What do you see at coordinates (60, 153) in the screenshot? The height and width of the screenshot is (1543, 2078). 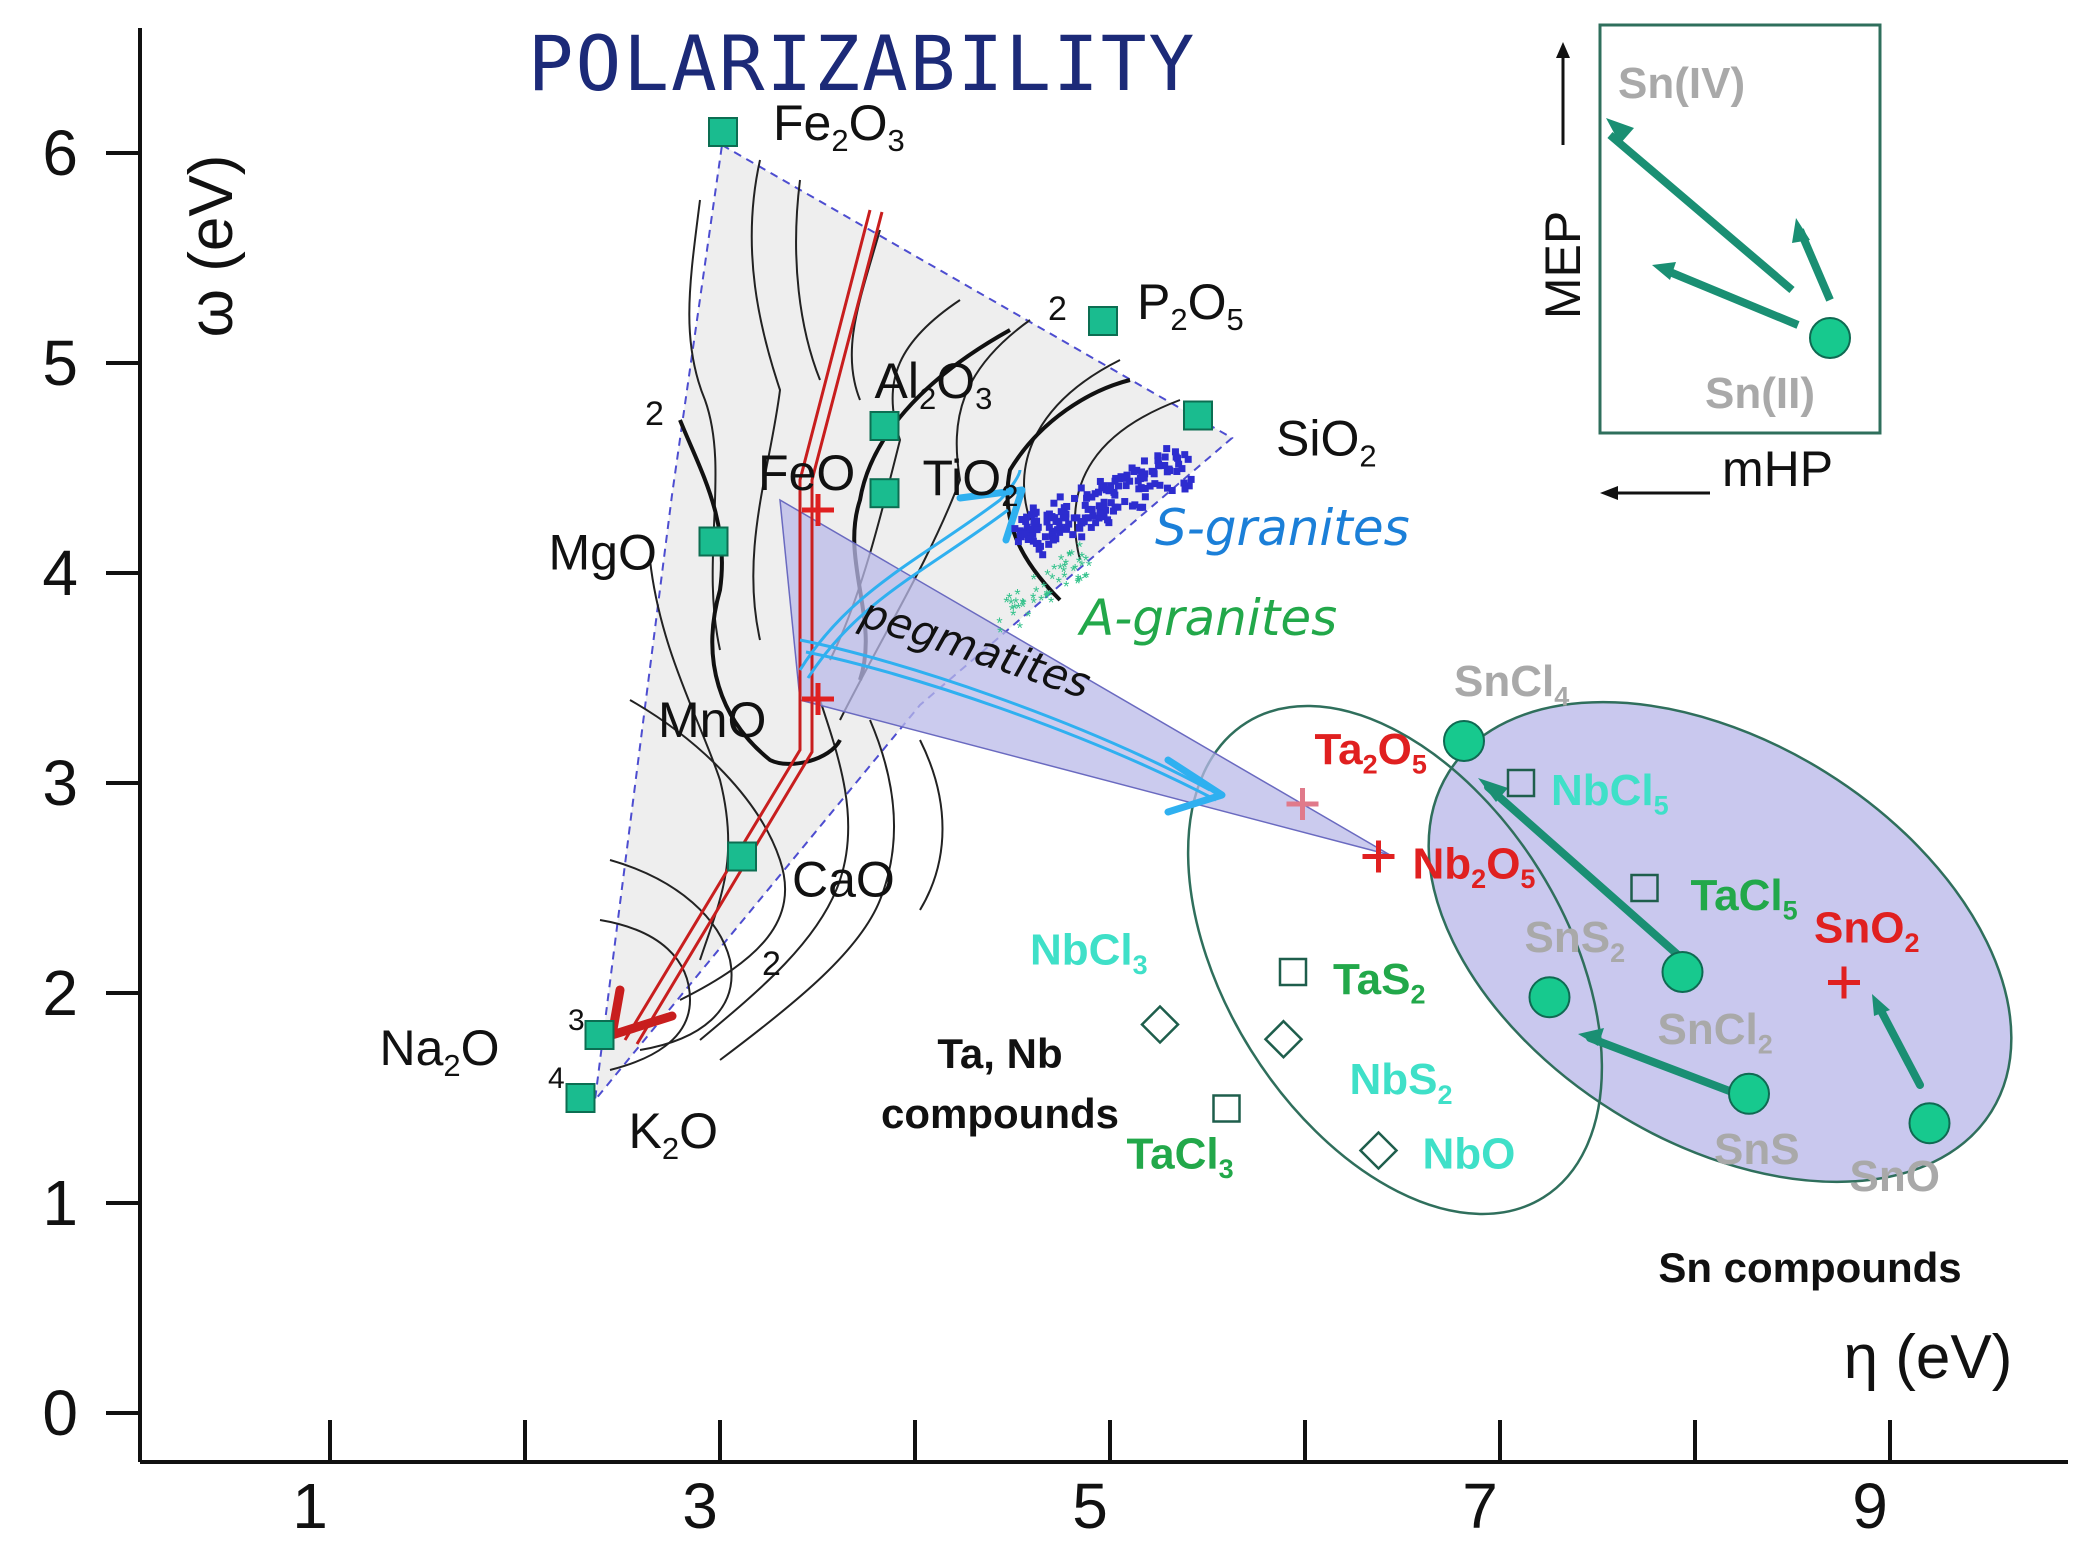 I see `y-tick-label: 6` at bounding box center [60, 153].